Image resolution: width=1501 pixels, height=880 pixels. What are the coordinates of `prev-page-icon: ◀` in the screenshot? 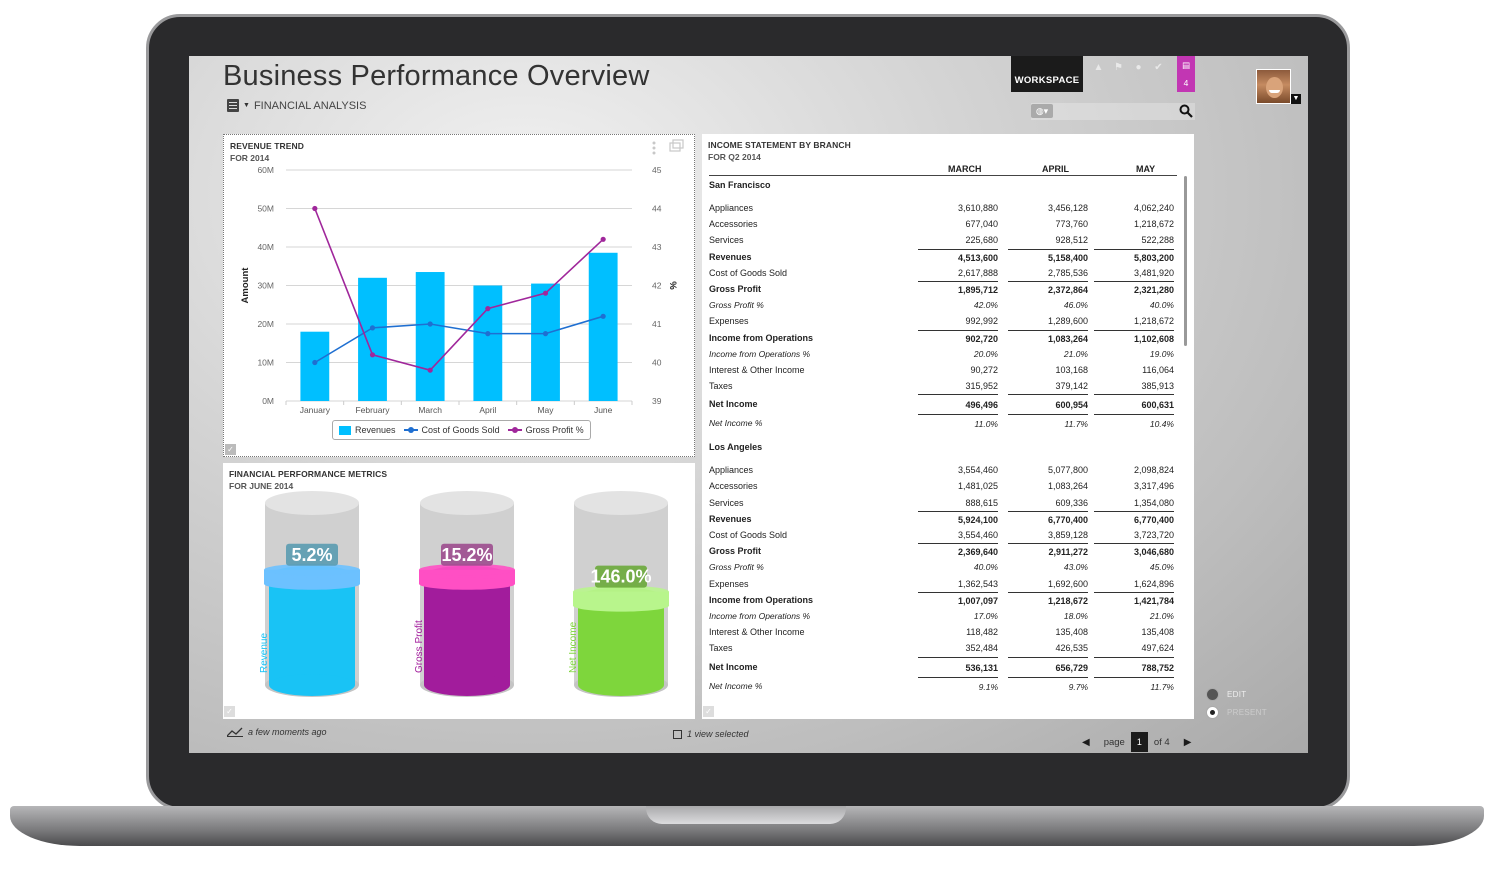 It's located at (1086, 742).